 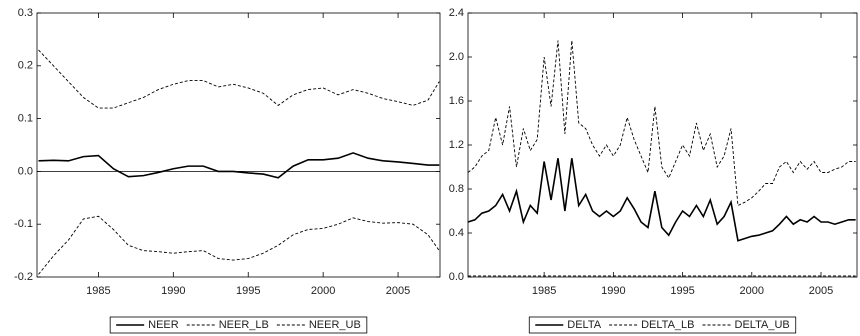 I want to click on legend-label: DELTA_LB, so click(x=667, y=325).